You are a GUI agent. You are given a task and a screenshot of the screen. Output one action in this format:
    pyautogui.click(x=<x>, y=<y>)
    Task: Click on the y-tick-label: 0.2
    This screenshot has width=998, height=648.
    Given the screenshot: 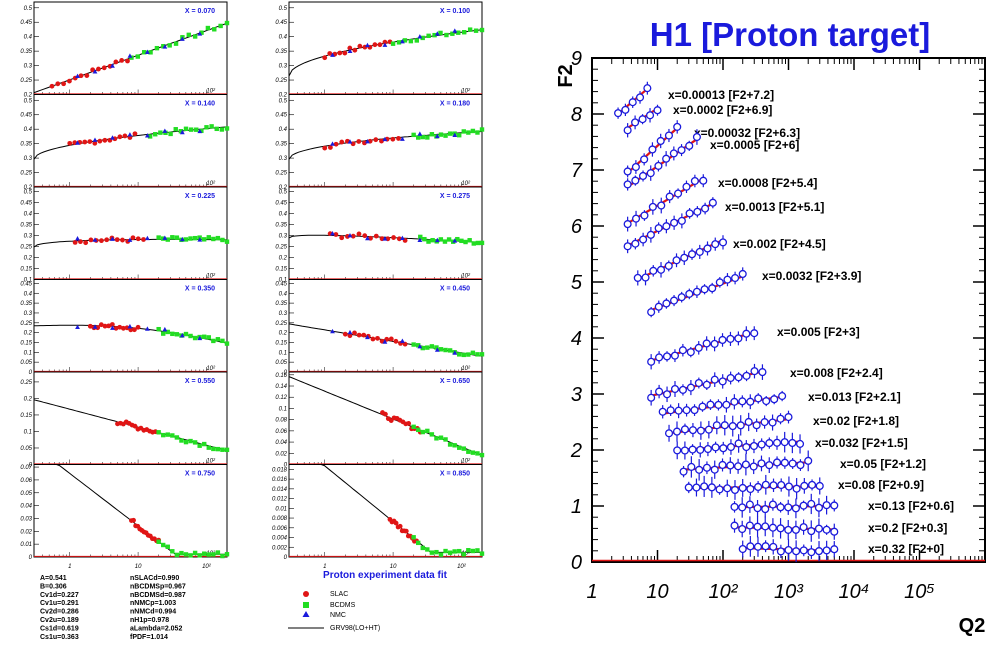 What is the action you would take?
    pyautogui.click(x=28, y=188)
    